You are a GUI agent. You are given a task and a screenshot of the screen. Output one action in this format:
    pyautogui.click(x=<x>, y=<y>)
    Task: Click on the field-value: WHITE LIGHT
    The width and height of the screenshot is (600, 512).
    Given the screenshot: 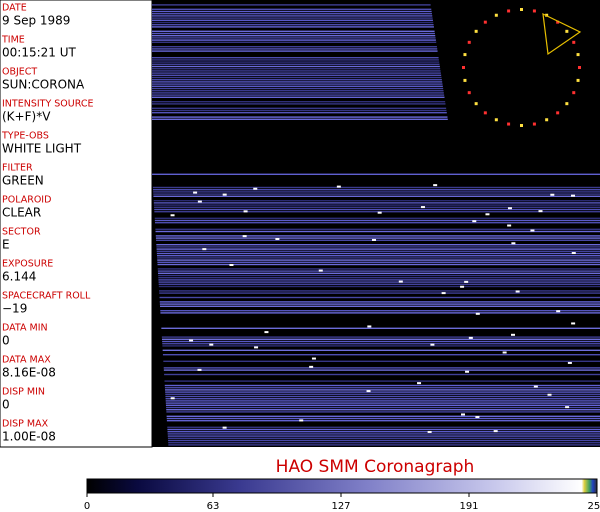 What is the action you would take?
    pyautogui.click(x=42, y=149)
    